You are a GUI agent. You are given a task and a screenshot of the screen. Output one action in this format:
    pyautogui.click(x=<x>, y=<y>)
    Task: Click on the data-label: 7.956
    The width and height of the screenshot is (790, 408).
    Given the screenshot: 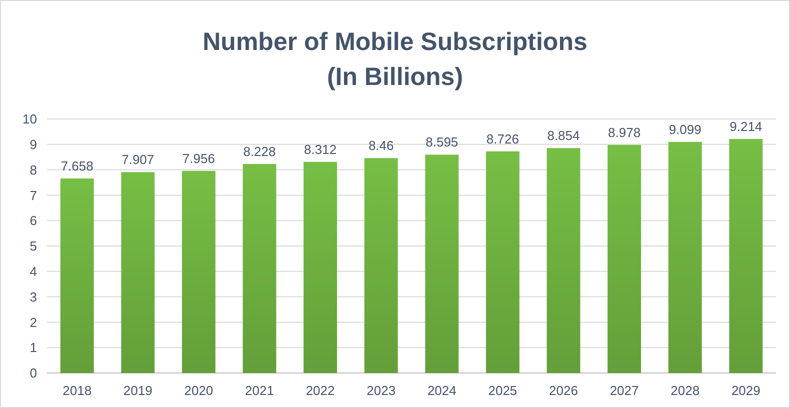 What is the action you would take?
    pyautogui.click(x=198, y=158)
    